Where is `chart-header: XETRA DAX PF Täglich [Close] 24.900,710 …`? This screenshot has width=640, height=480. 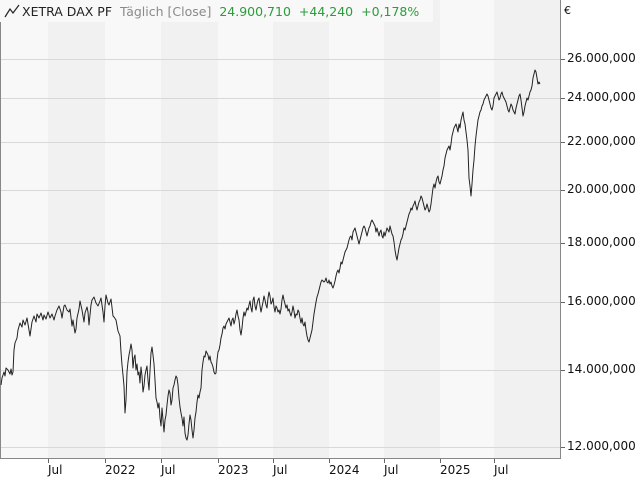 chart-header: XETRA DAX PF Täglich [Close] 24.900,710 … is located at coordinates (217, 11).